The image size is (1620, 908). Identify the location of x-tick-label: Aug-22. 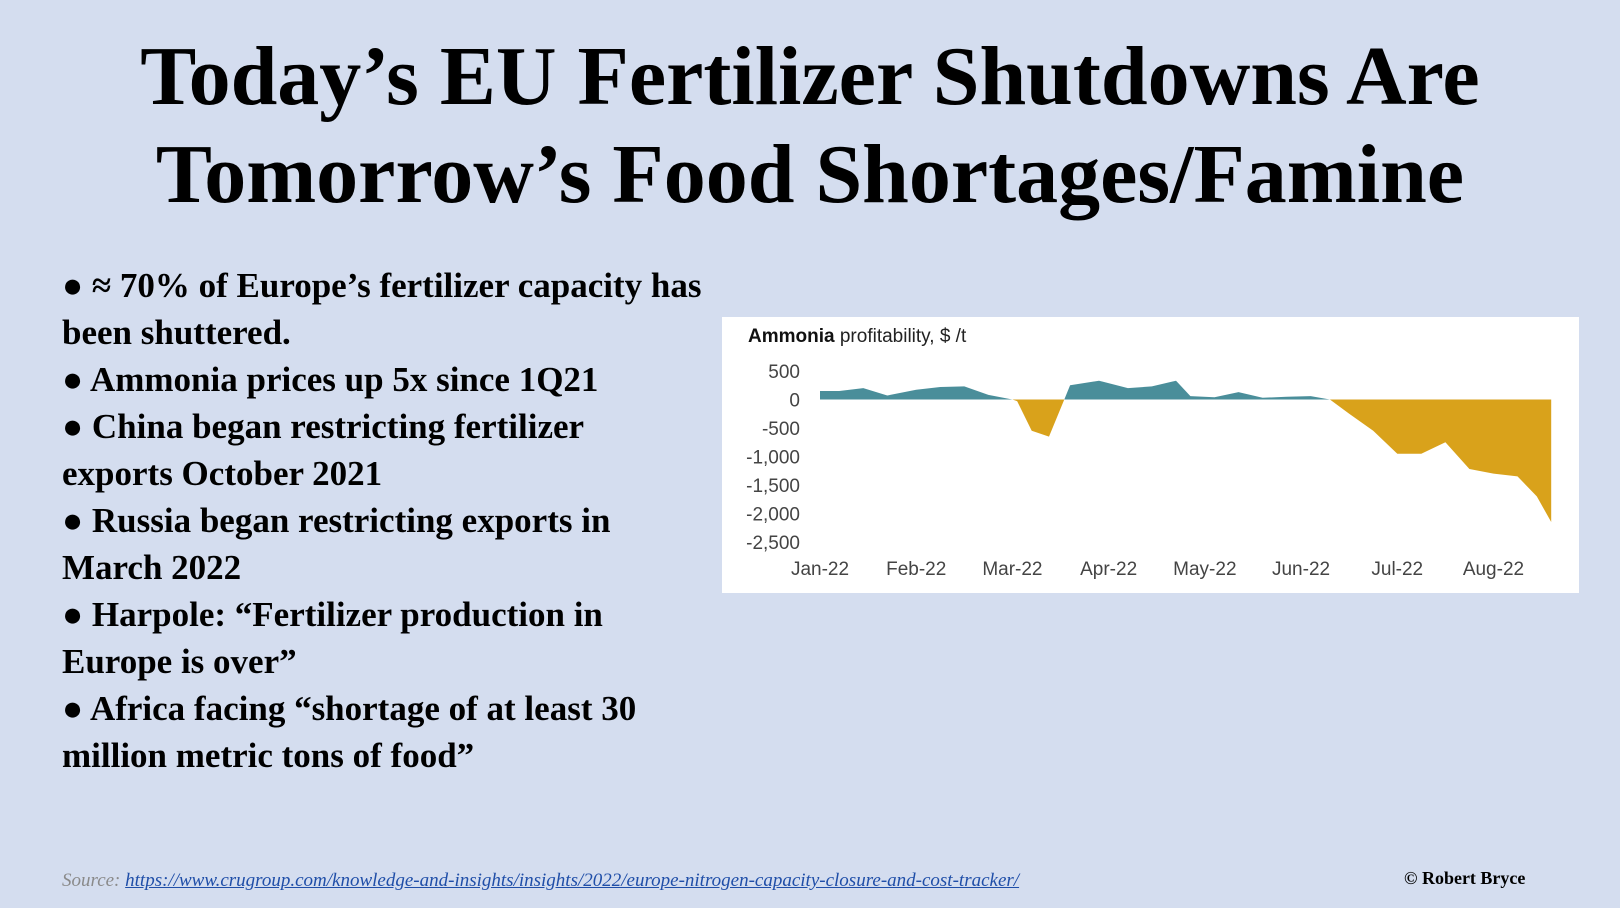
(1493, 569).